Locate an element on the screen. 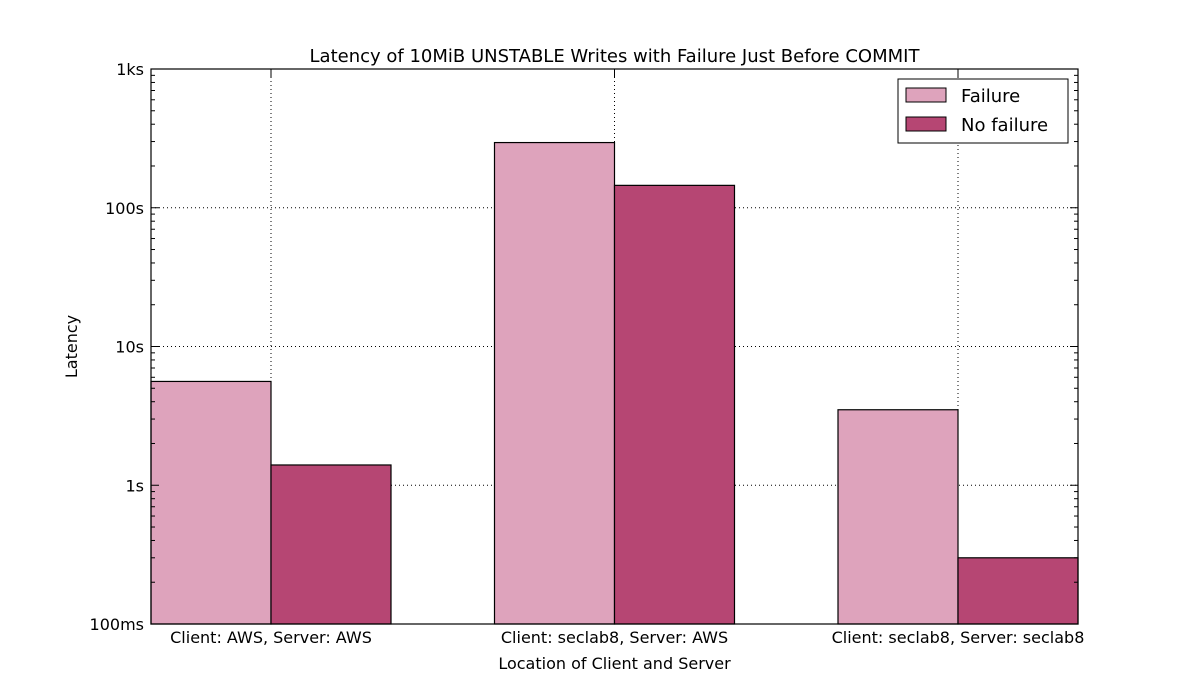  x-tick-label: Client: AWS, Server: AWS is located at coordinates (271, 637).